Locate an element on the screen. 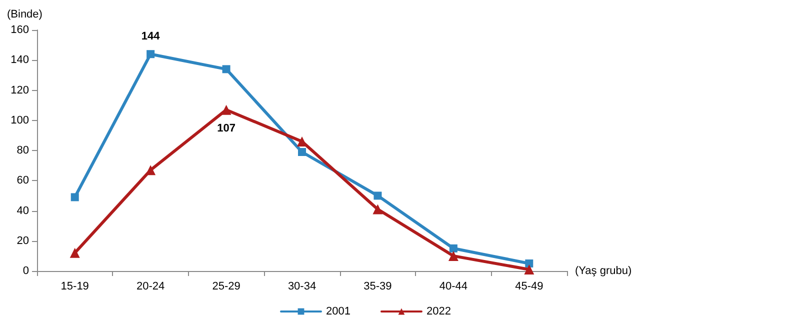 The width and height of the screenshot is (807, 326). y-axis-title: (Binde) is located at coordinates (24, 14).